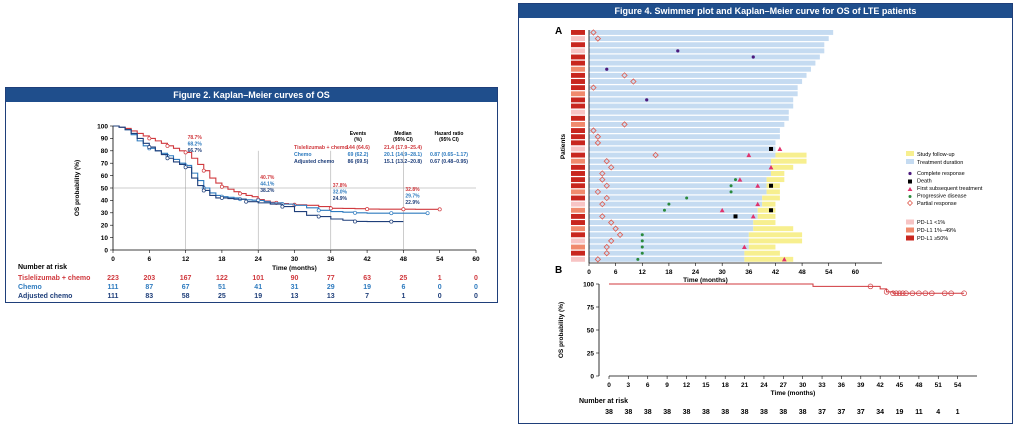 The height and width of the screenshot is (429, 1016). Describe the element at coordinates (314, 162) in the screenshot. I see `stats-arm: Adjusted chemo` at that location.